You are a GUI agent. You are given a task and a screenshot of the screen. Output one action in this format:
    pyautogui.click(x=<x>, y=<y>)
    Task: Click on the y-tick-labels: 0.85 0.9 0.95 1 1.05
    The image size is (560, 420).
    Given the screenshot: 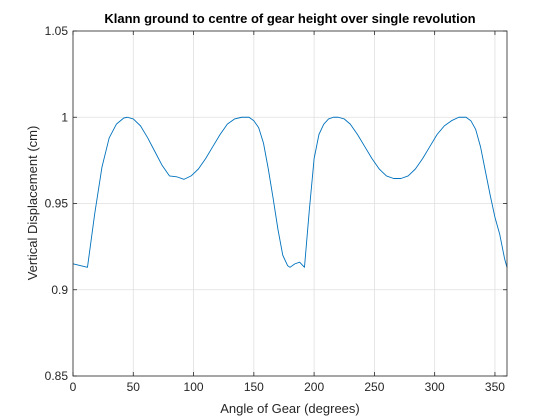 What is the action you would take?
    pyautogui.click(x=57, y=203)
    